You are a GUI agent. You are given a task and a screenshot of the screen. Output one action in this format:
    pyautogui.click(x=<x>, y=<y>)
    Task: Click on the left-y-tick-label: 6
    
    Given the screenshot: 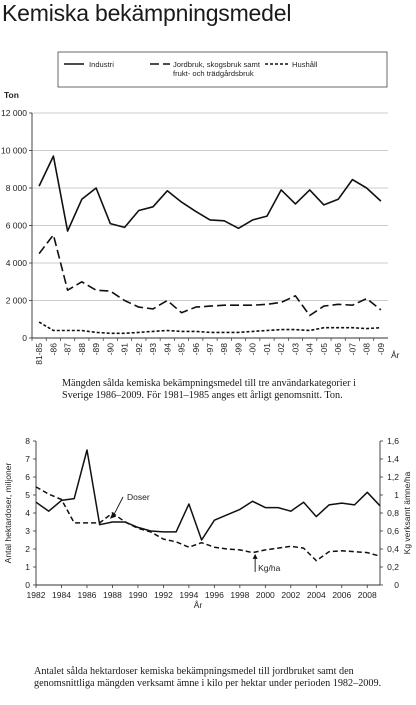 What is the action you would take?
    pyautogui.click(x=27, y=477)
    